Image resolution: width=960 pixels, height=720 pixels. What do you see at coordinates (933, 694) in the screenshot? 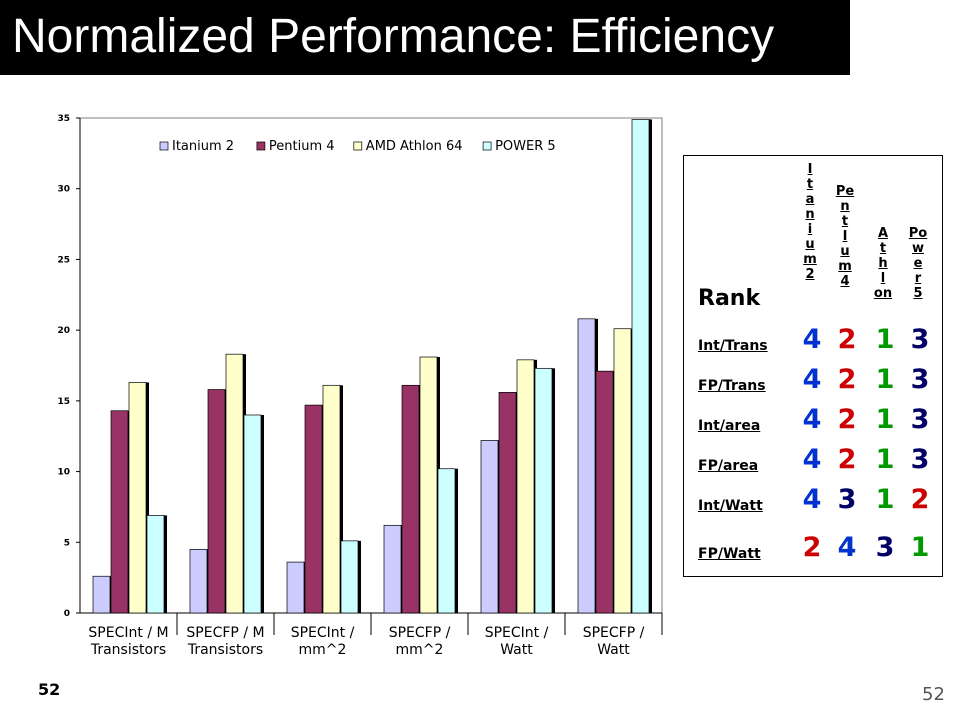
I see `page-number-right: 52` at bounding box center [933, 694].